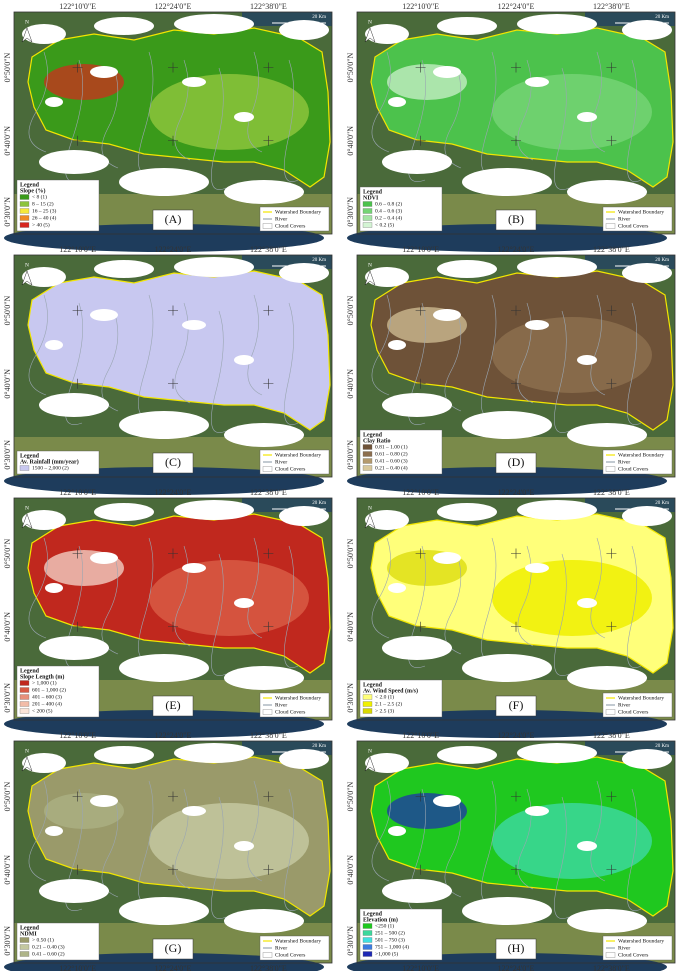 The image size is (685, 971). Describe the element at coordinates (388, 217) in the screenshot. I see `legend-item: 0.2 – 0.4 (4)` at that location.